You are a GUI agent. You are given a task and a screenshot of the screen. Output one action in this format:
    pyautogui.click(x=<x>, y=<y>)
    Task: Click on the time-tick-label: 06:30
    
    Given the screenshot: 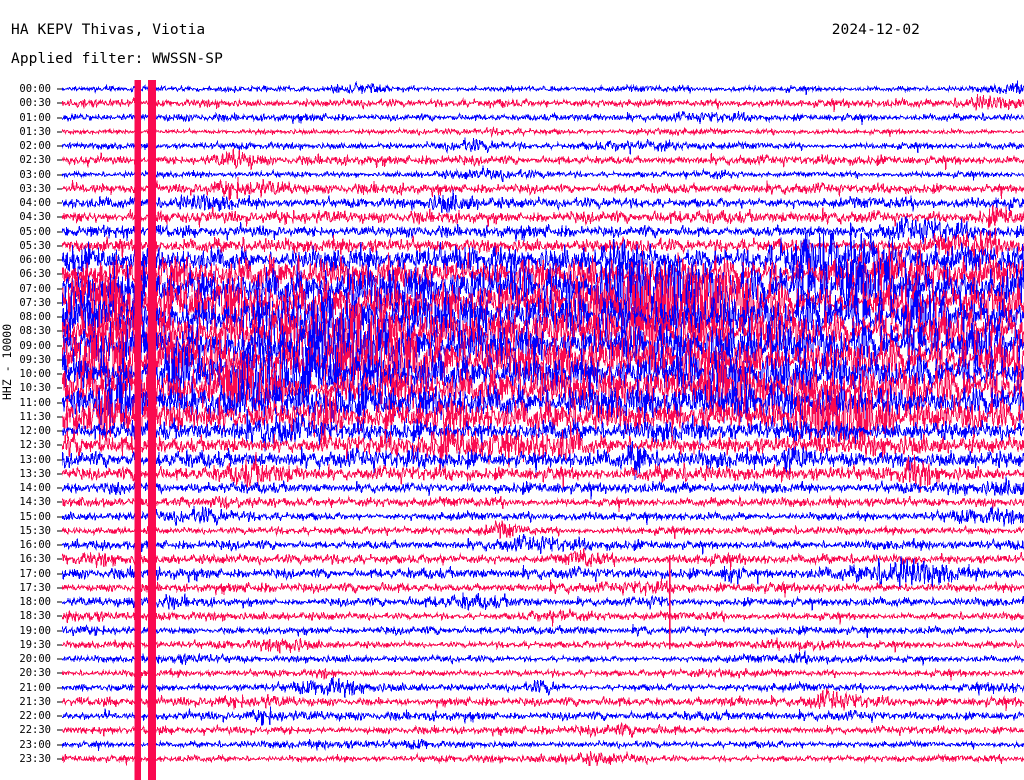 What is the action you would take?
    pyautogui.click(x=35, y=274)
    